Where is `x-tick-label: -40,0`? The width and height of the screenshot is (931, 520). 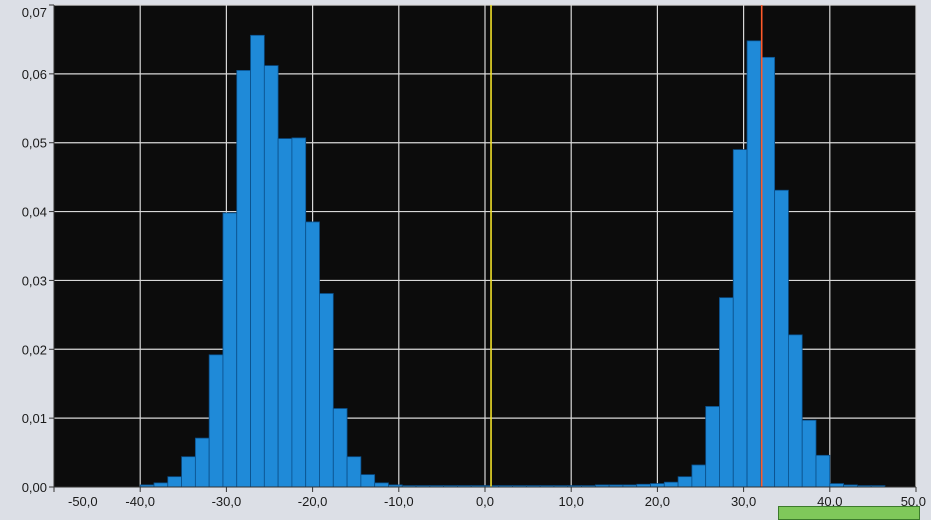
x-tick-label: -40,0 is located at coordinates (140, 501).